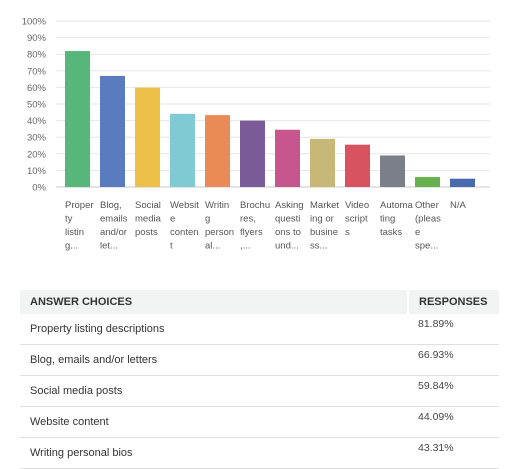  Describe the element at coordinates (148, 219) in the screenshot. I see `x-category-label: Social media posts` at that location.